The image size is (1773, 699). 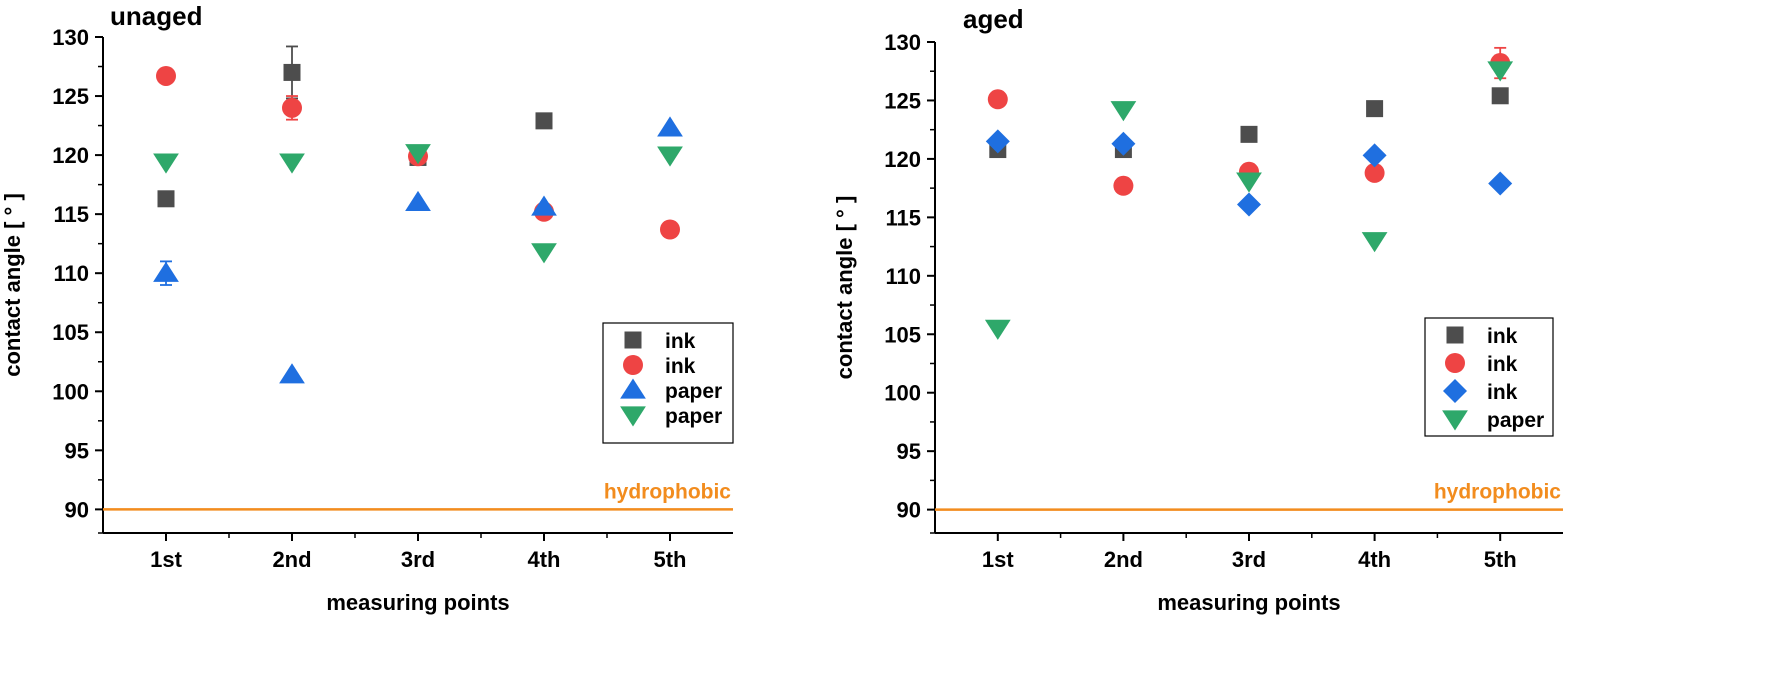 I want to click on chart-title: aged, so click(x=993, y=19).